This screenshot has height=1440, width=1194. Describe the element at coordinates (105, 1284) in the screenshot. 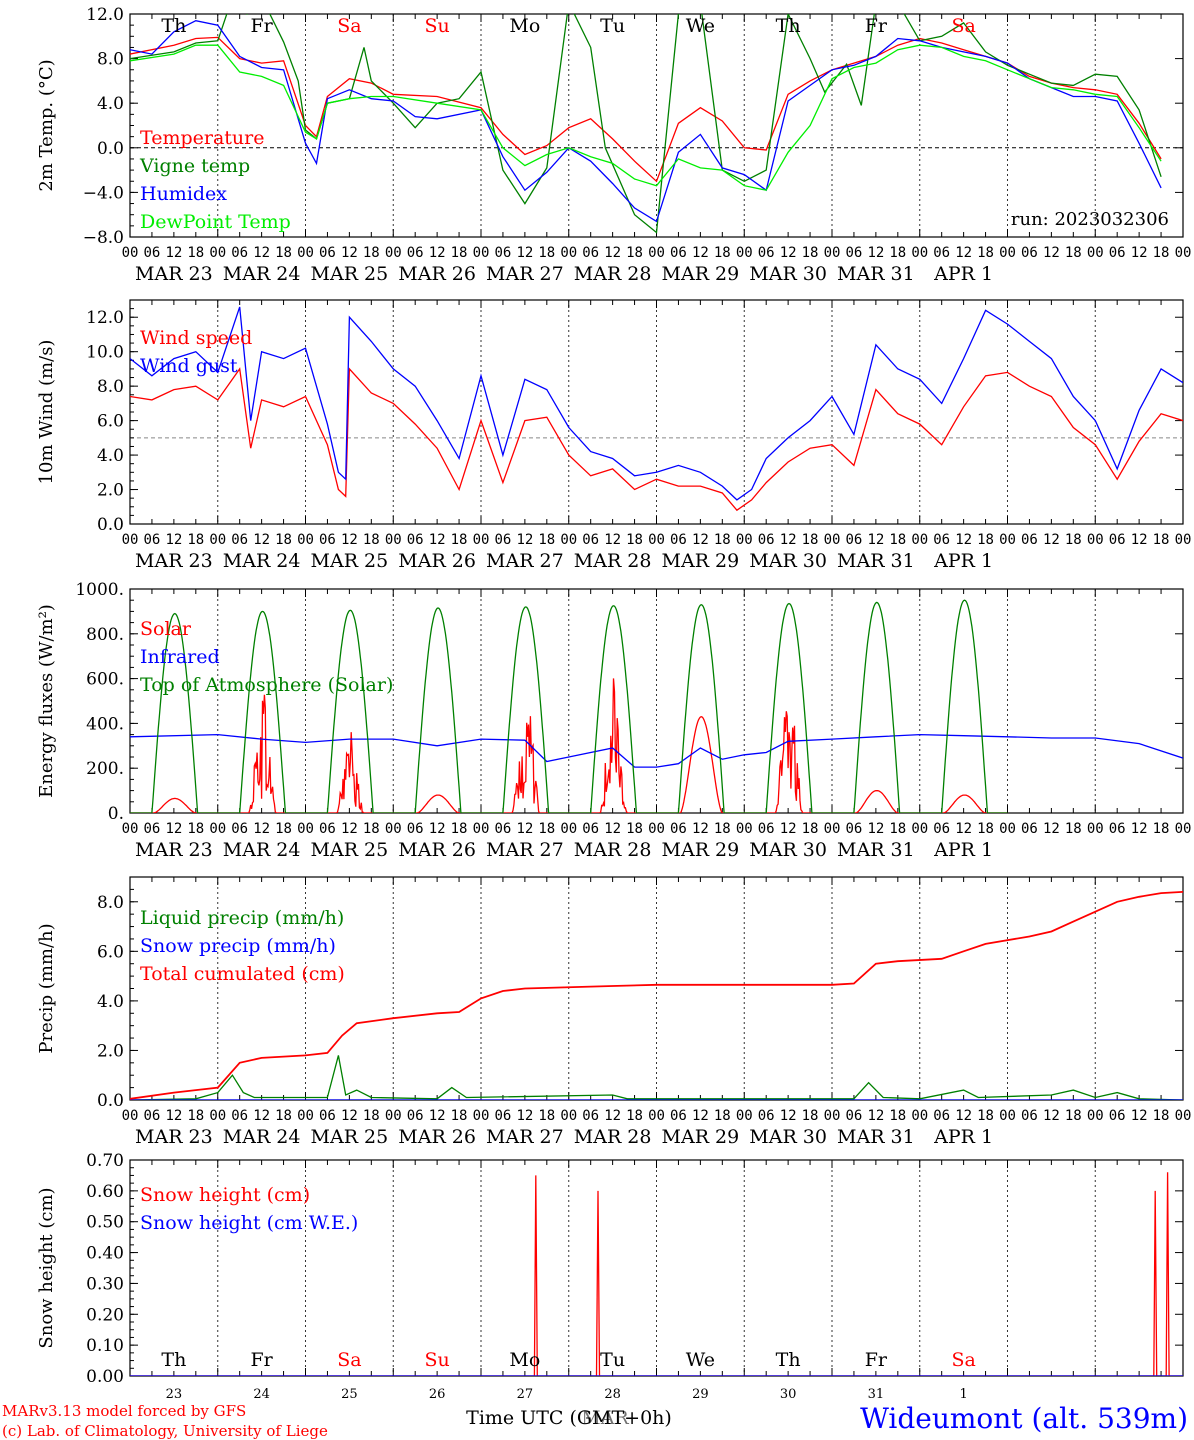

I see `y-tick-label: 0.30` at that location.